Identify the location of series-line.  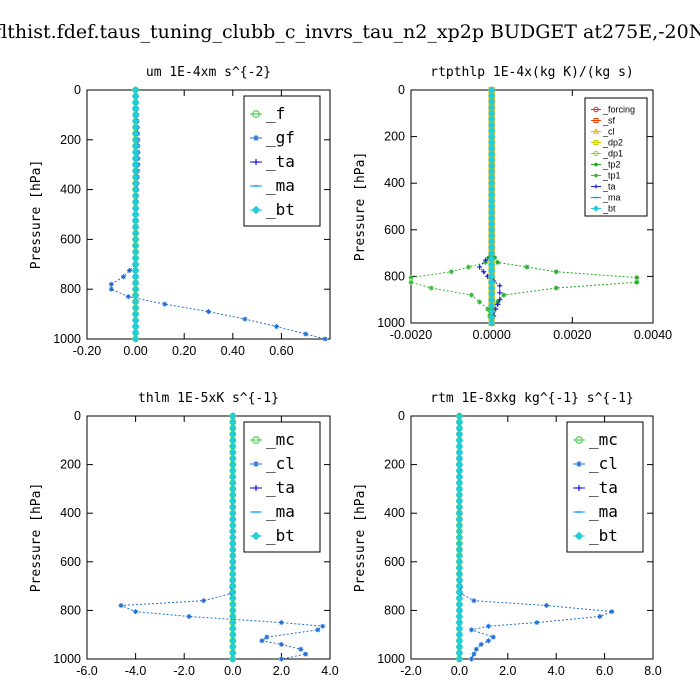
(535, 538).